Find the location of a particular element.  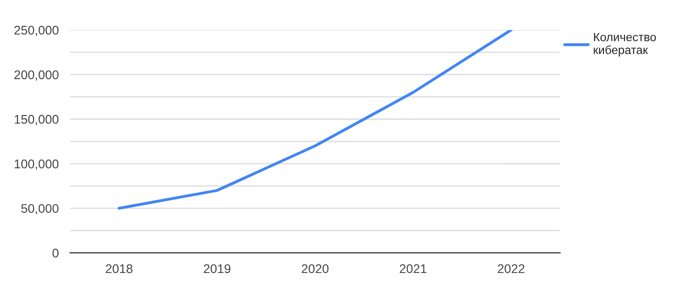

x-tick-label: 2021 is located at coordinates (413, 269).